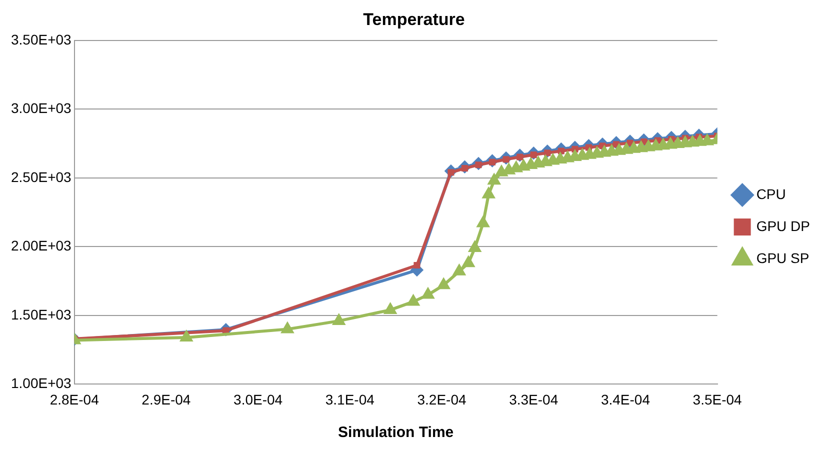  Describe the element at coordinates (258, 399) in the screenshot. I see `x-tick-label: 3.0E-04` at that location.